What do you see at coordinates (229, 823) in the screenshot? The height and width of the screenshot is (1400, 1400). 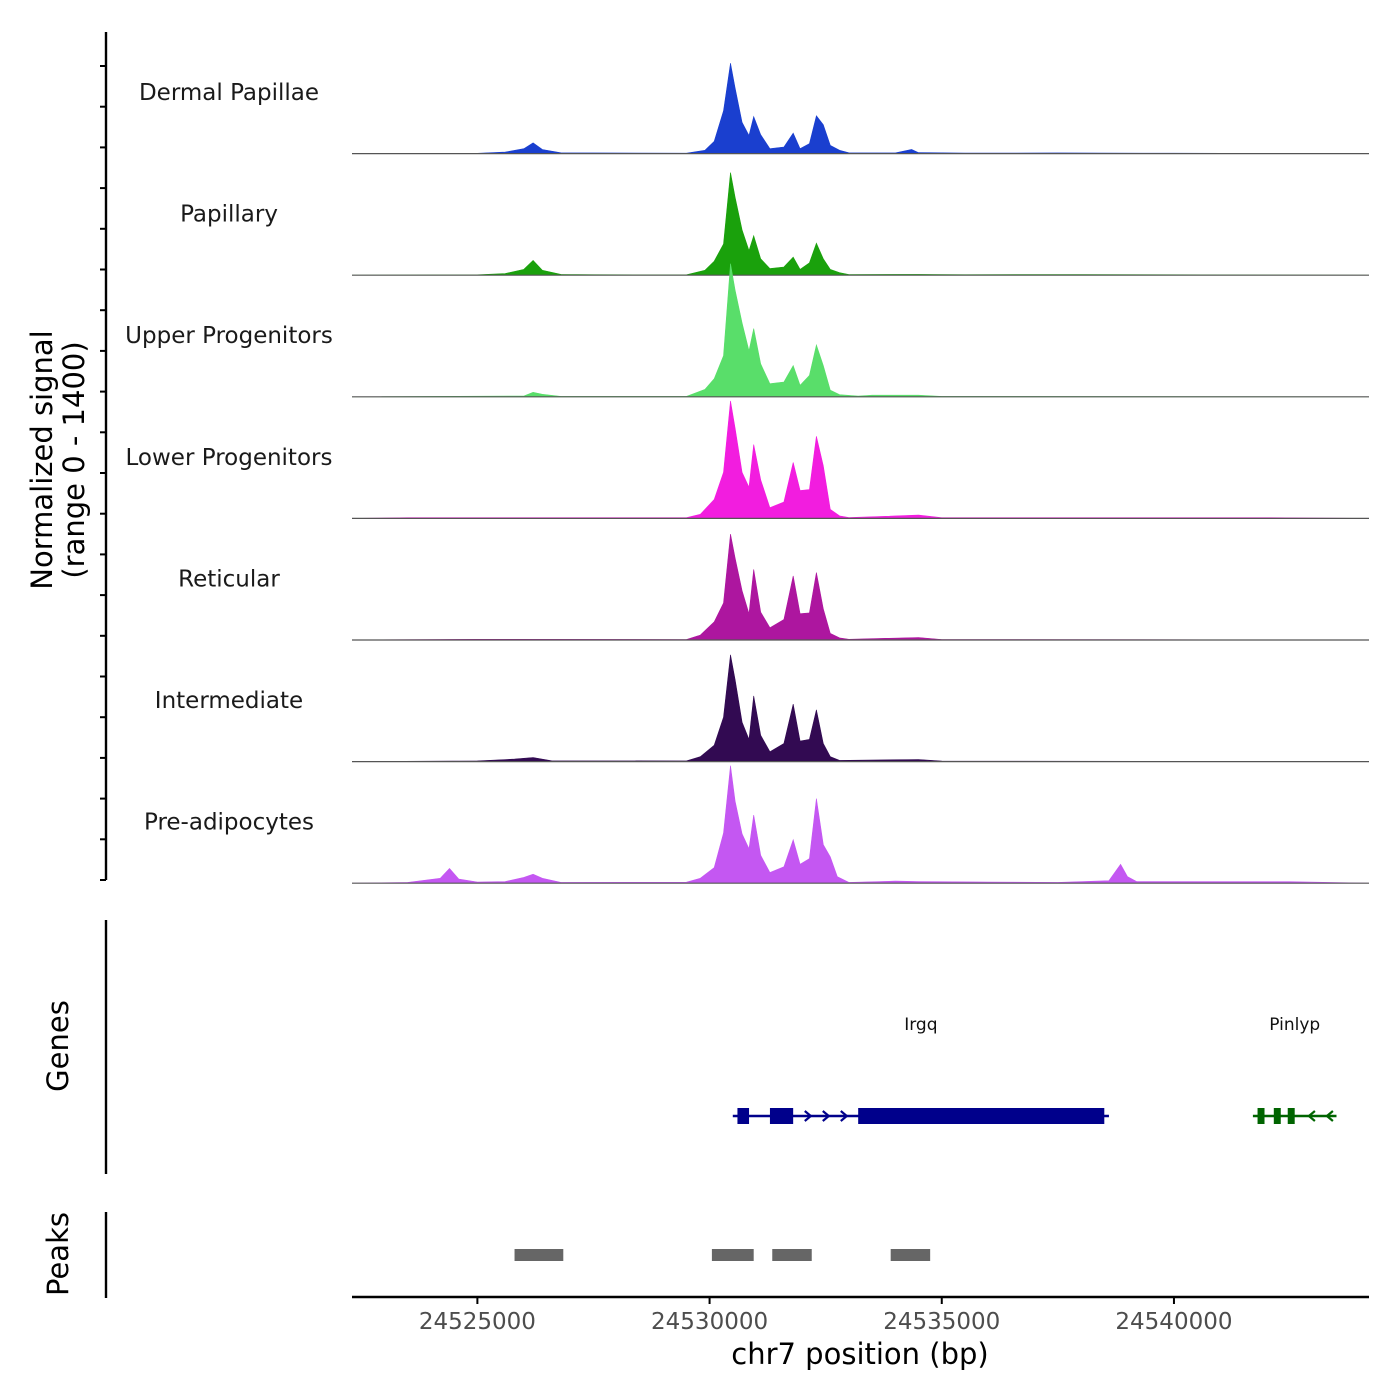 I see `track-label: Pre-adipocytes` at bounding box center [229, 823].